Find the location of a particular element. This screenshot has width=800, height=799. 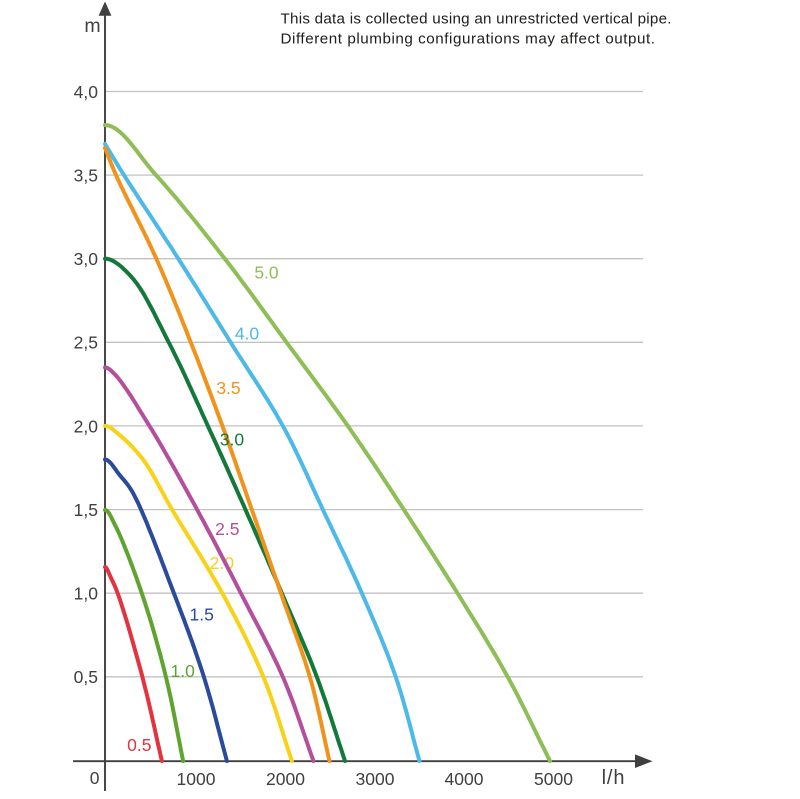

svg-text: 2,5 is located at coordinates (86, 343).